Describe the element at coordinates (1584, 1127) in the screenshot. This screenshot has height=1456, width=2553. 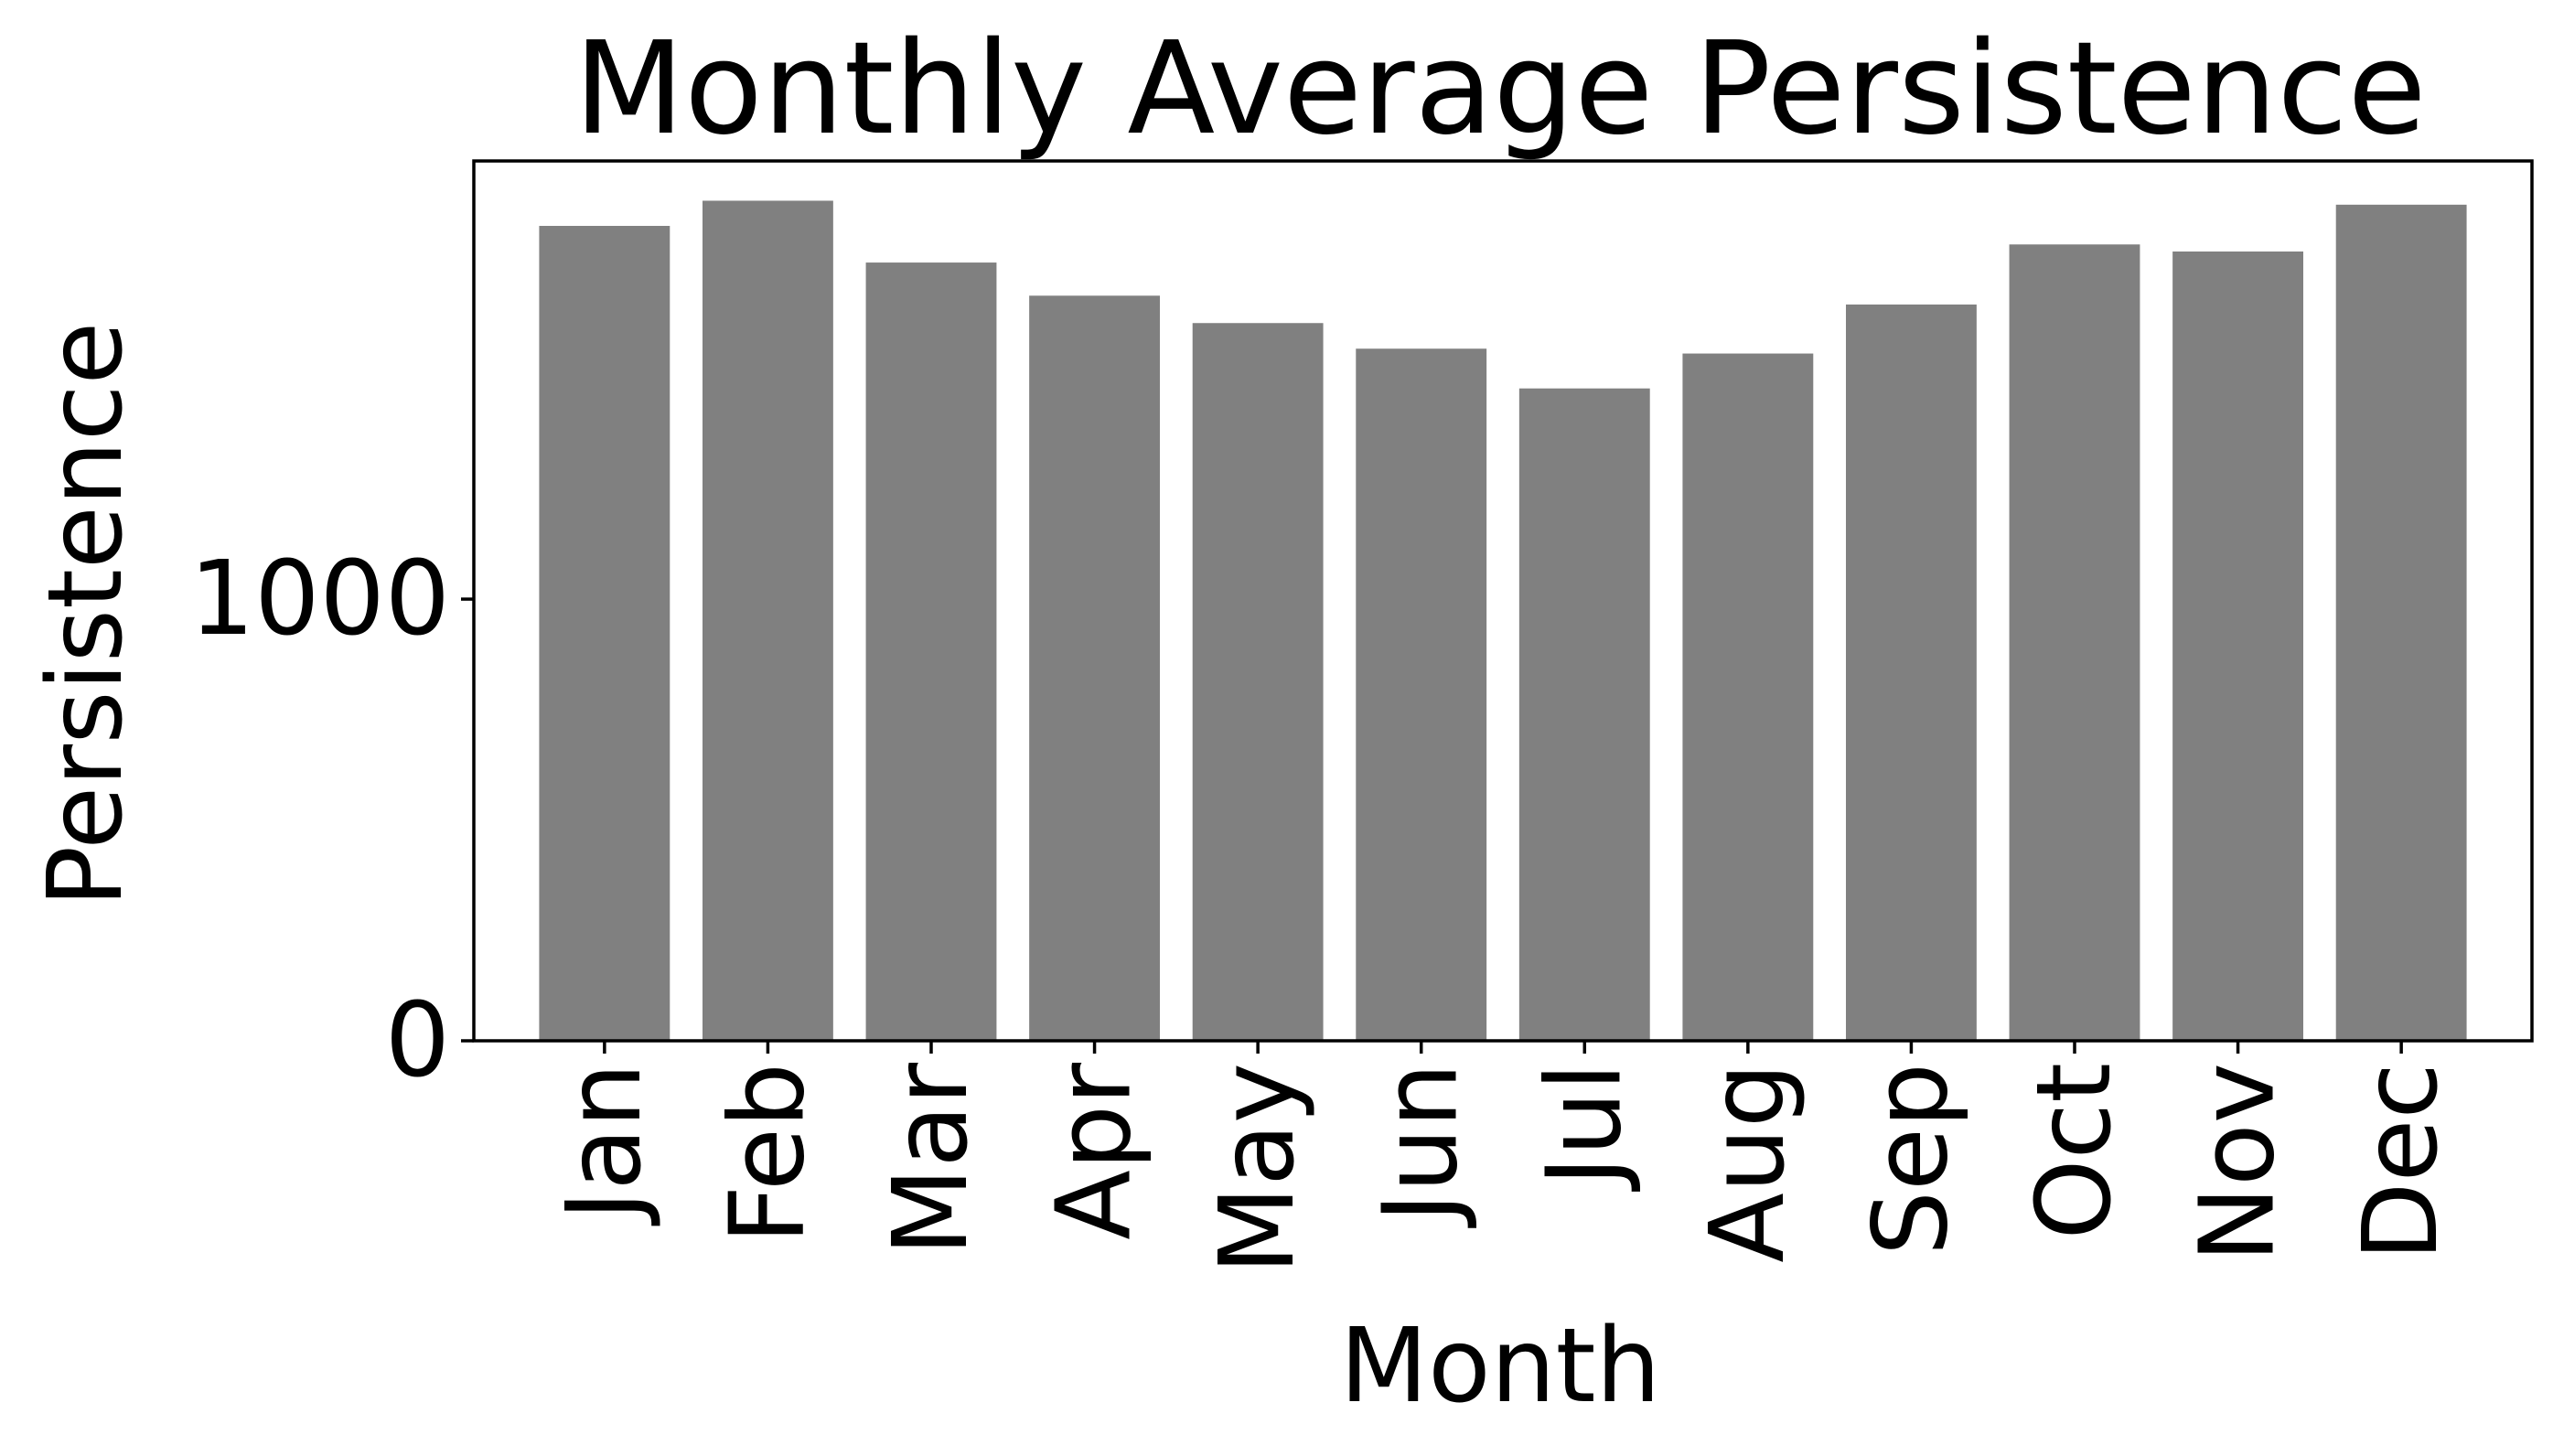
I see `x-tick-label-jul: Jul` at that location.